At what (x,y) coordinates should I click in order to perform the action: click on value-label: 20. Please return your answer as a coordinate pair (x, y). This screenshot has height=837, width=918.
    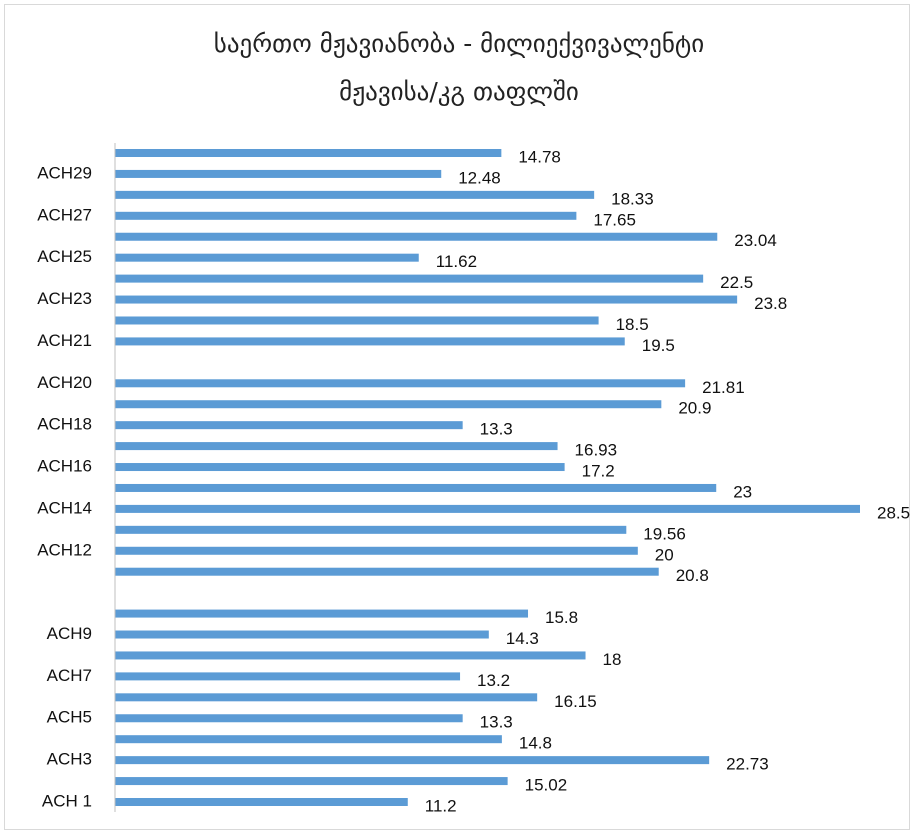
    Looking at the image, I should click on (664, 554).